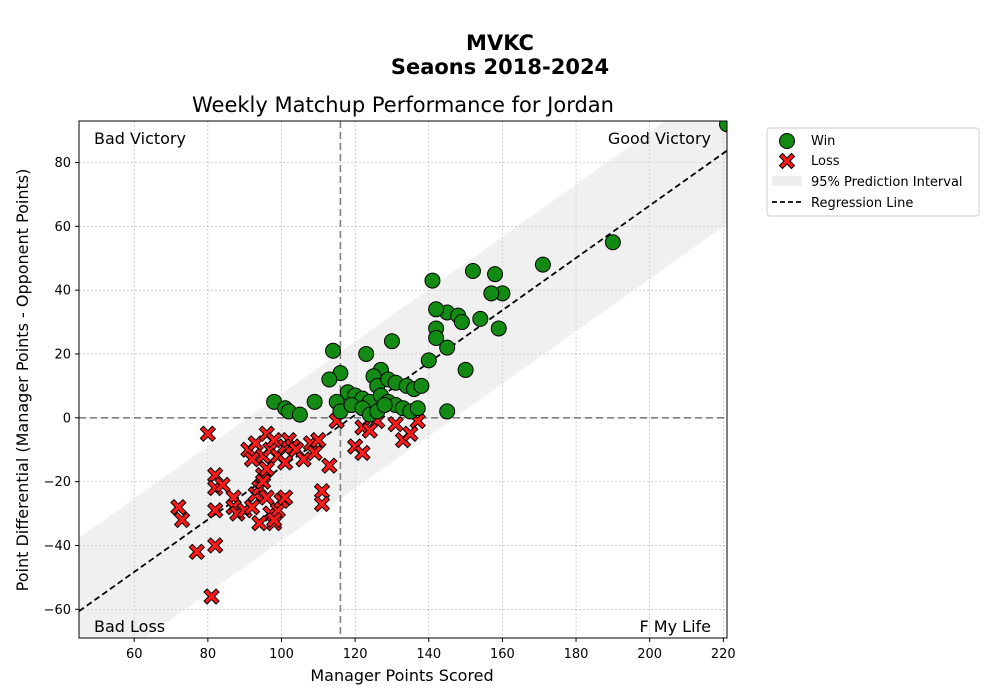  Describe the element at coordinates (401, 675) in the screenshot. I see `x-axis-label: Manager Points Scored` at that location.